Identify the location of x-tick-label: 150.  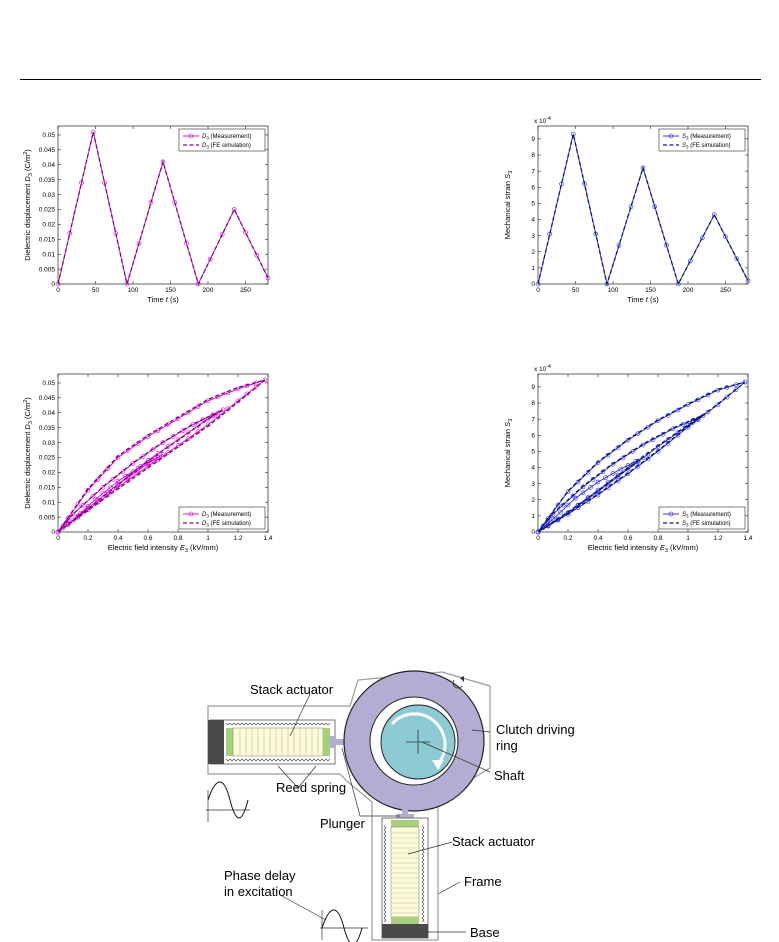
(170, 290).